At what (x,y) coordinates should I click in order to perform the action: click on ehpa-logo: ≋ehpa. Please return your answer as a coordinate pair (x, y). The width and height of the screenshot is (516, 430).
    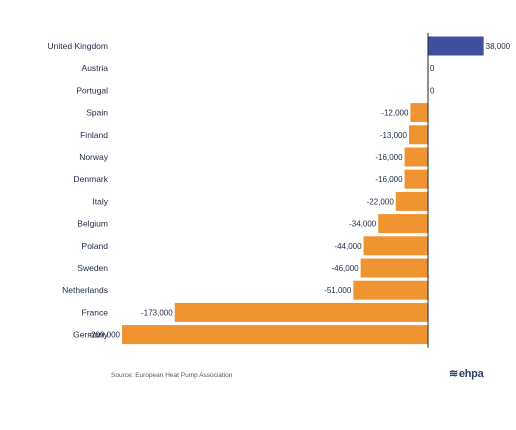
    Looking at the image, I should click on (466, 373).